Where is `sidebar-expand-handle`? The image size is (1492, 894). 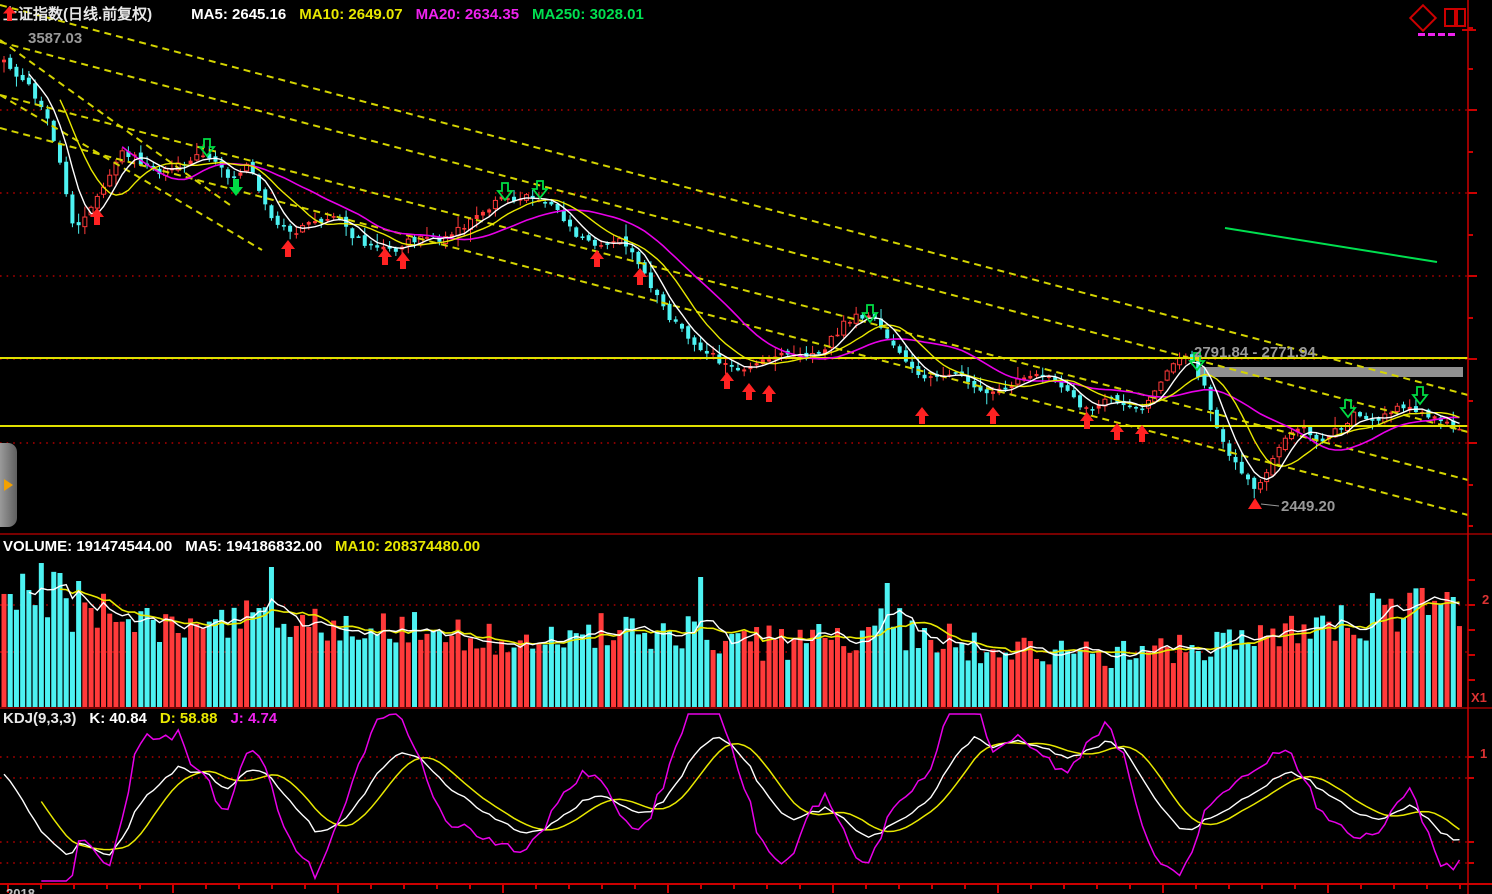
sidebar-expand-handle is located at coordinates (8, 485).